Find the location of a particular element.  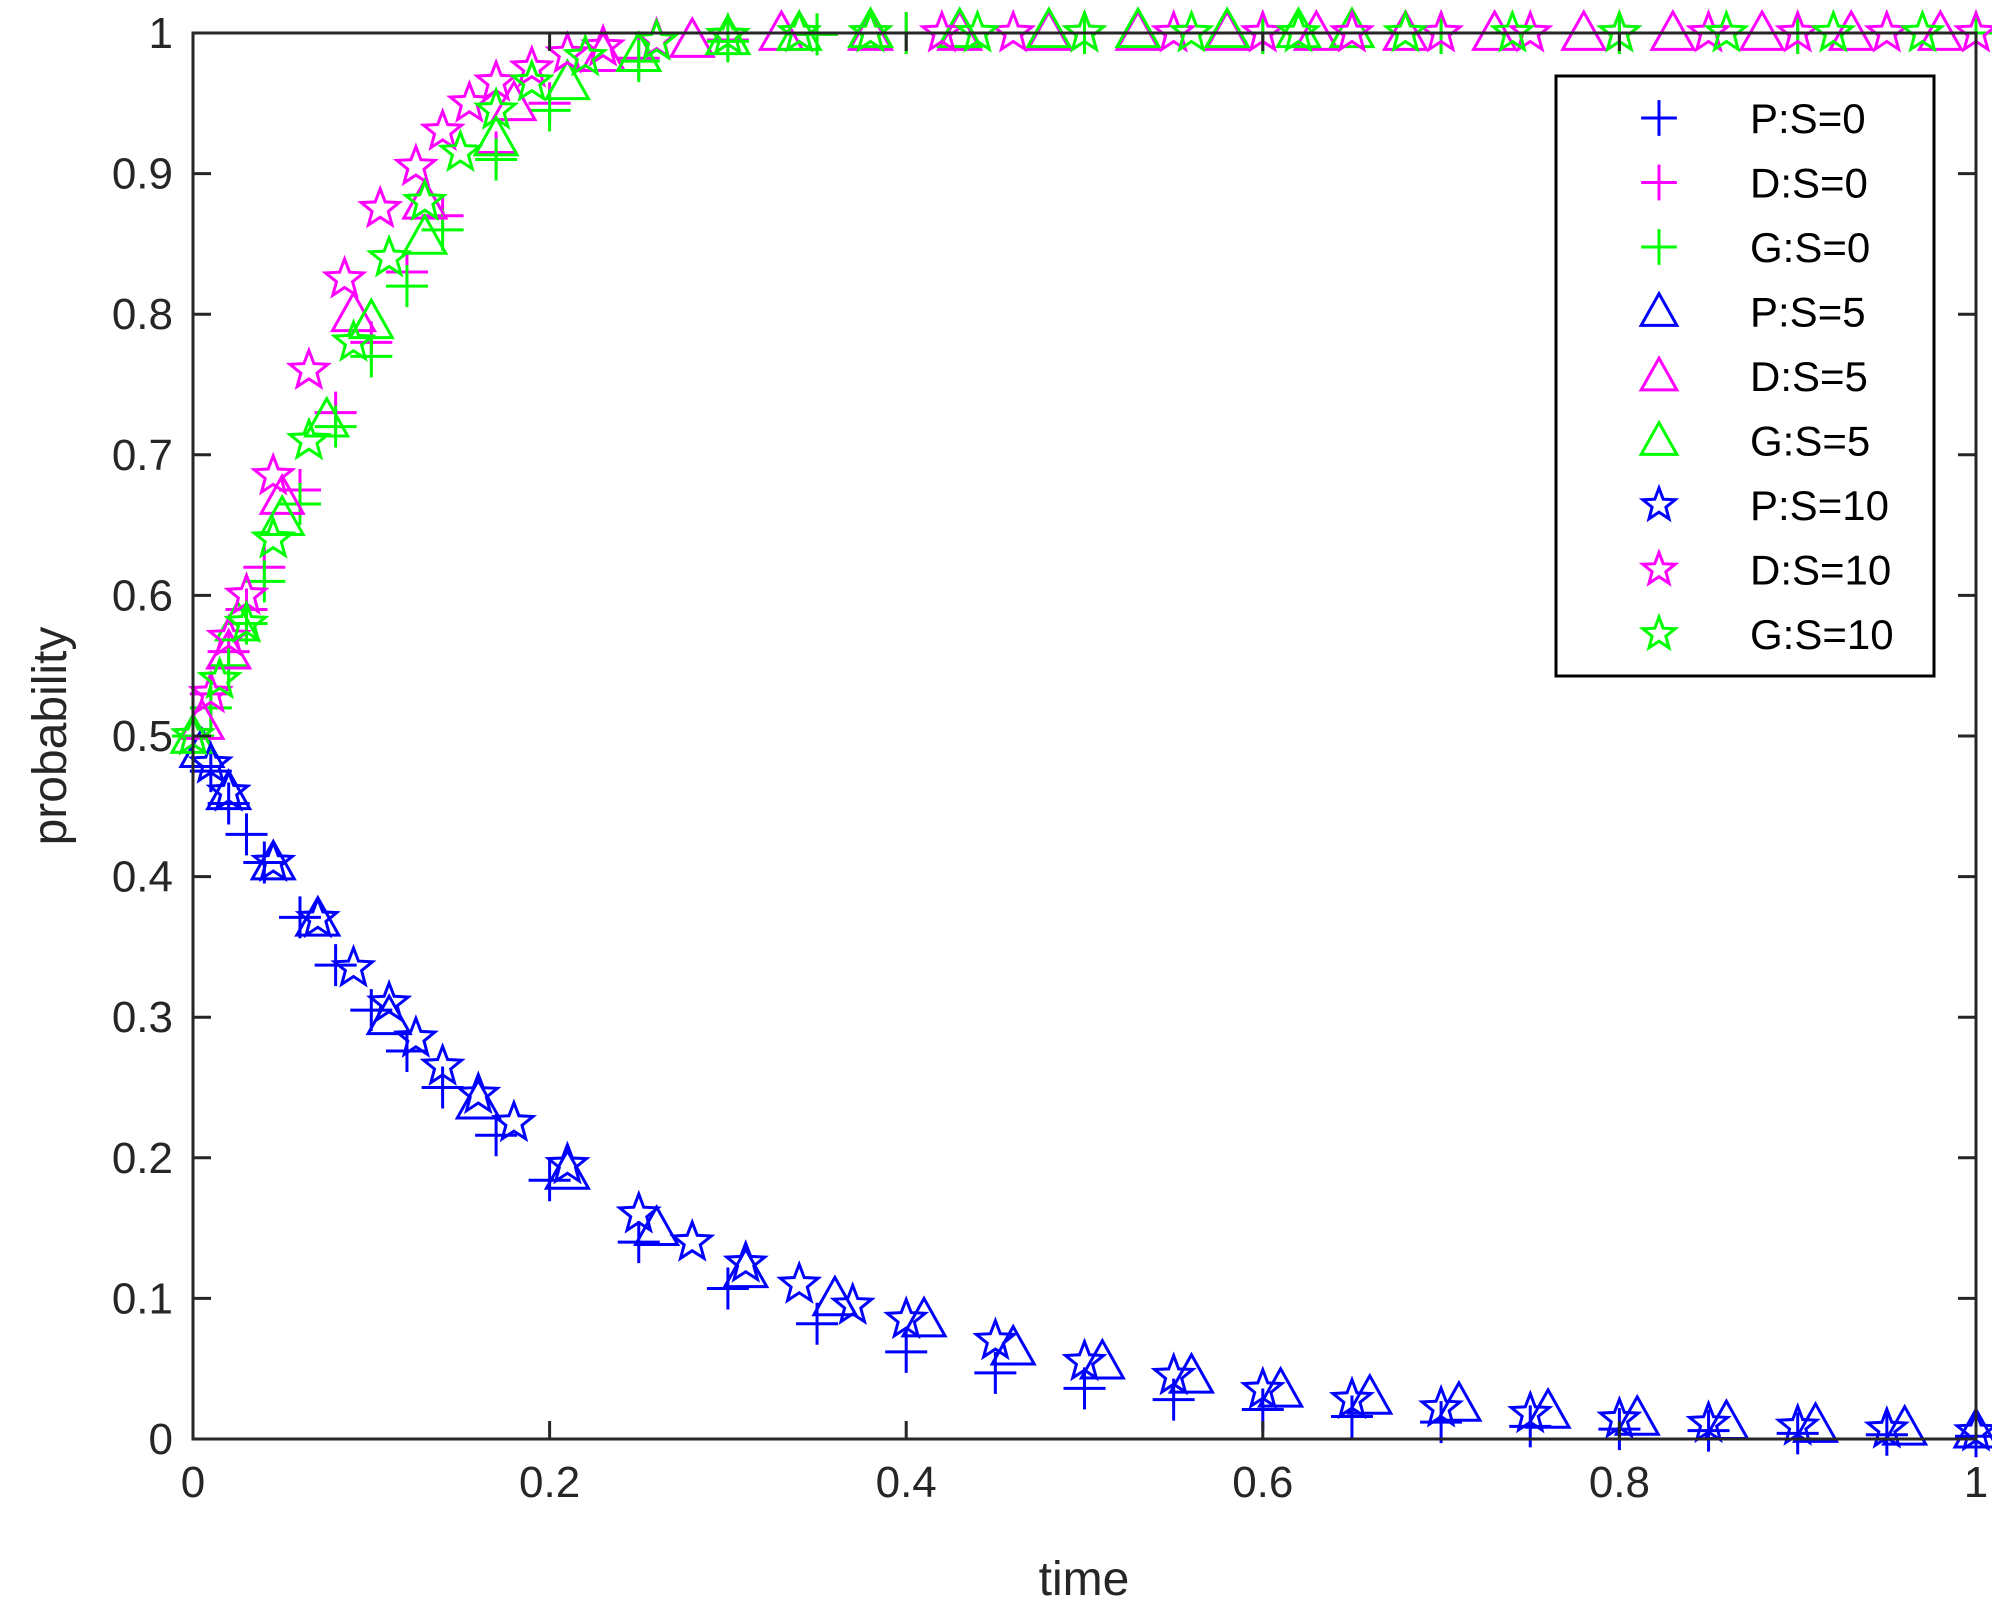

x-tick-label: 0.2 is located at coordinates (549, 1482).